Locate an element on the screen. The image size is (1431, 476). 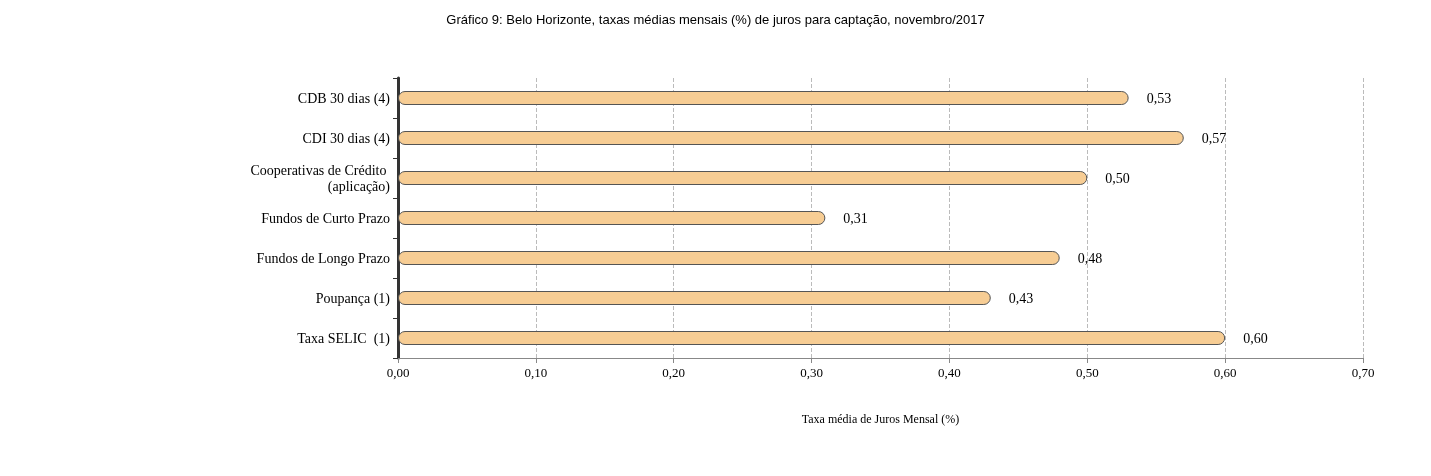
data-label: 0,57 is located at coordinates (1214, 138).